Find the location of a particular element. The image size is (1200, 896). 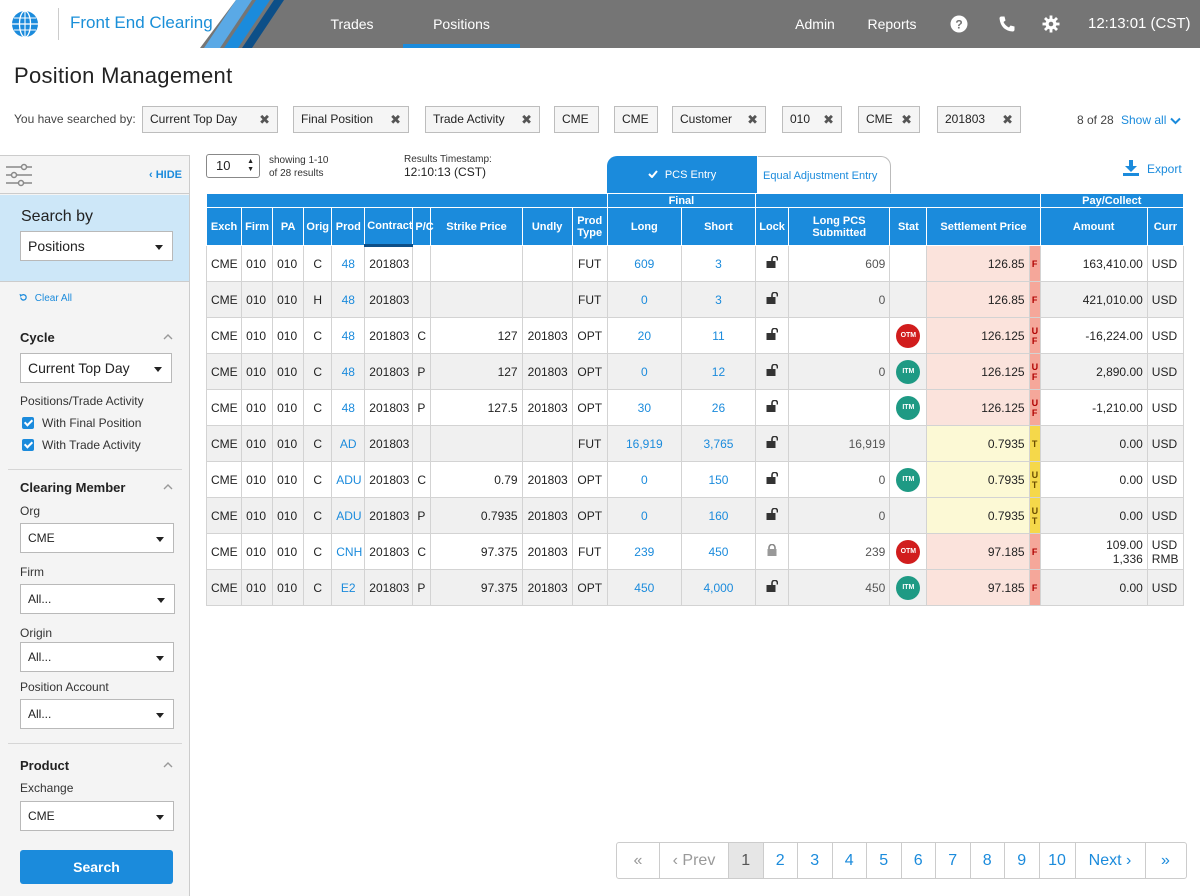

col-header-amount: Amount is located at coordinates (1093, 226).